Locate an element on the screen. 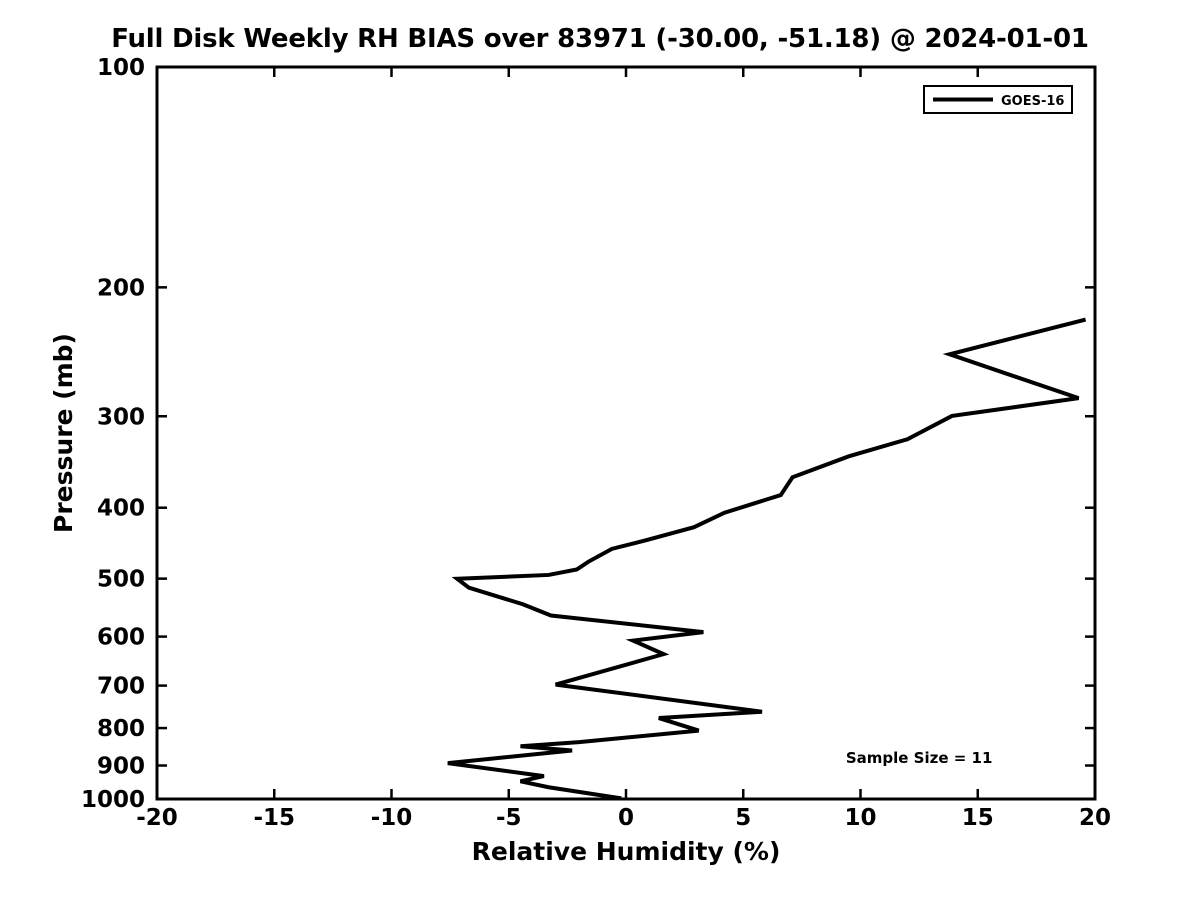  x-axis-tick-labels: -20 -15 -10 -5 0 5 10 15 20 is located at coordinates (623, 818).